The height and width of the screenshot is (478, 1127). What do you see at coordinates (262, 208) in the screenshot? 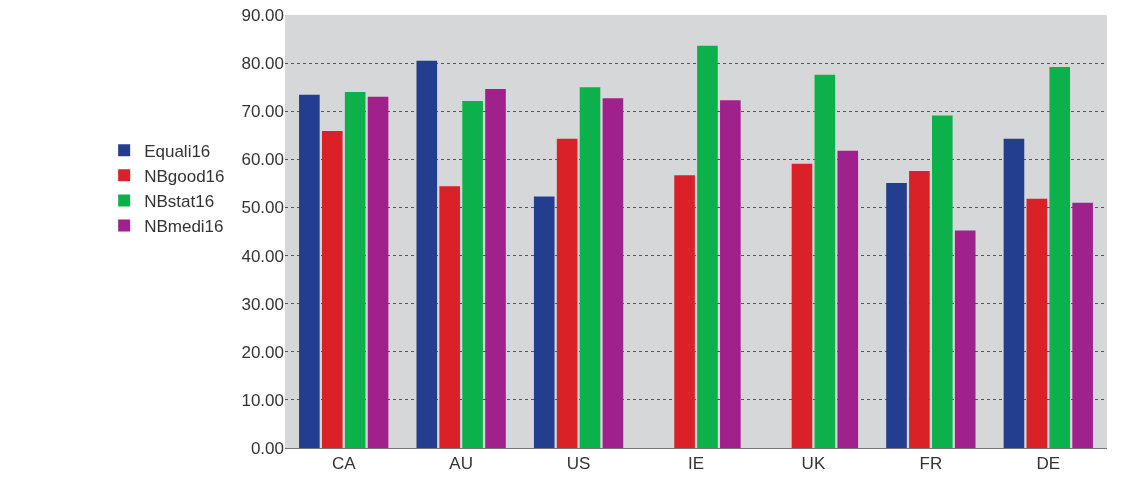
I see `y-tick-label: 50.00` at bounding box center [262, 208].